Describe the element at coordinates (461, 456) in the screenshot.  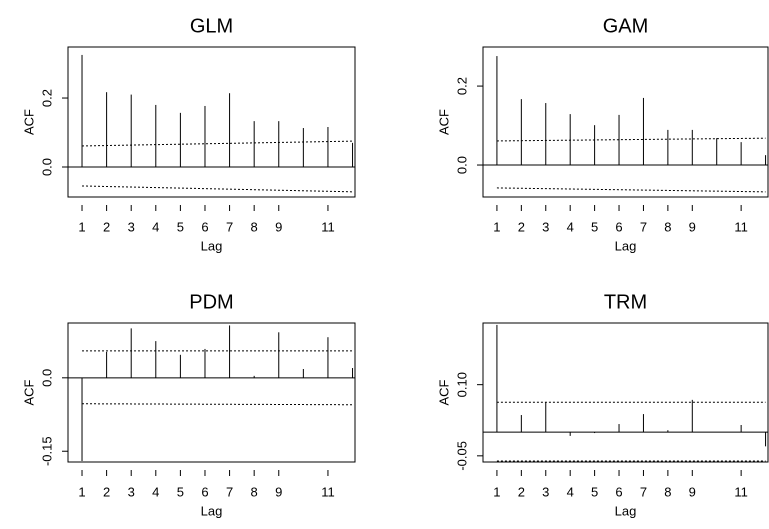
I see `y-tick-label: -0.05` at that location.